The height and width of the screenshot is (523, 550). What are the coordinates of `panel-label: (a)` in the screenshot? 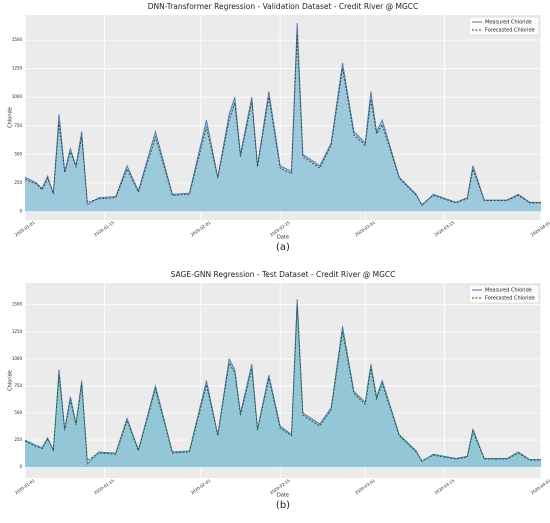 It's located at (283, 247).